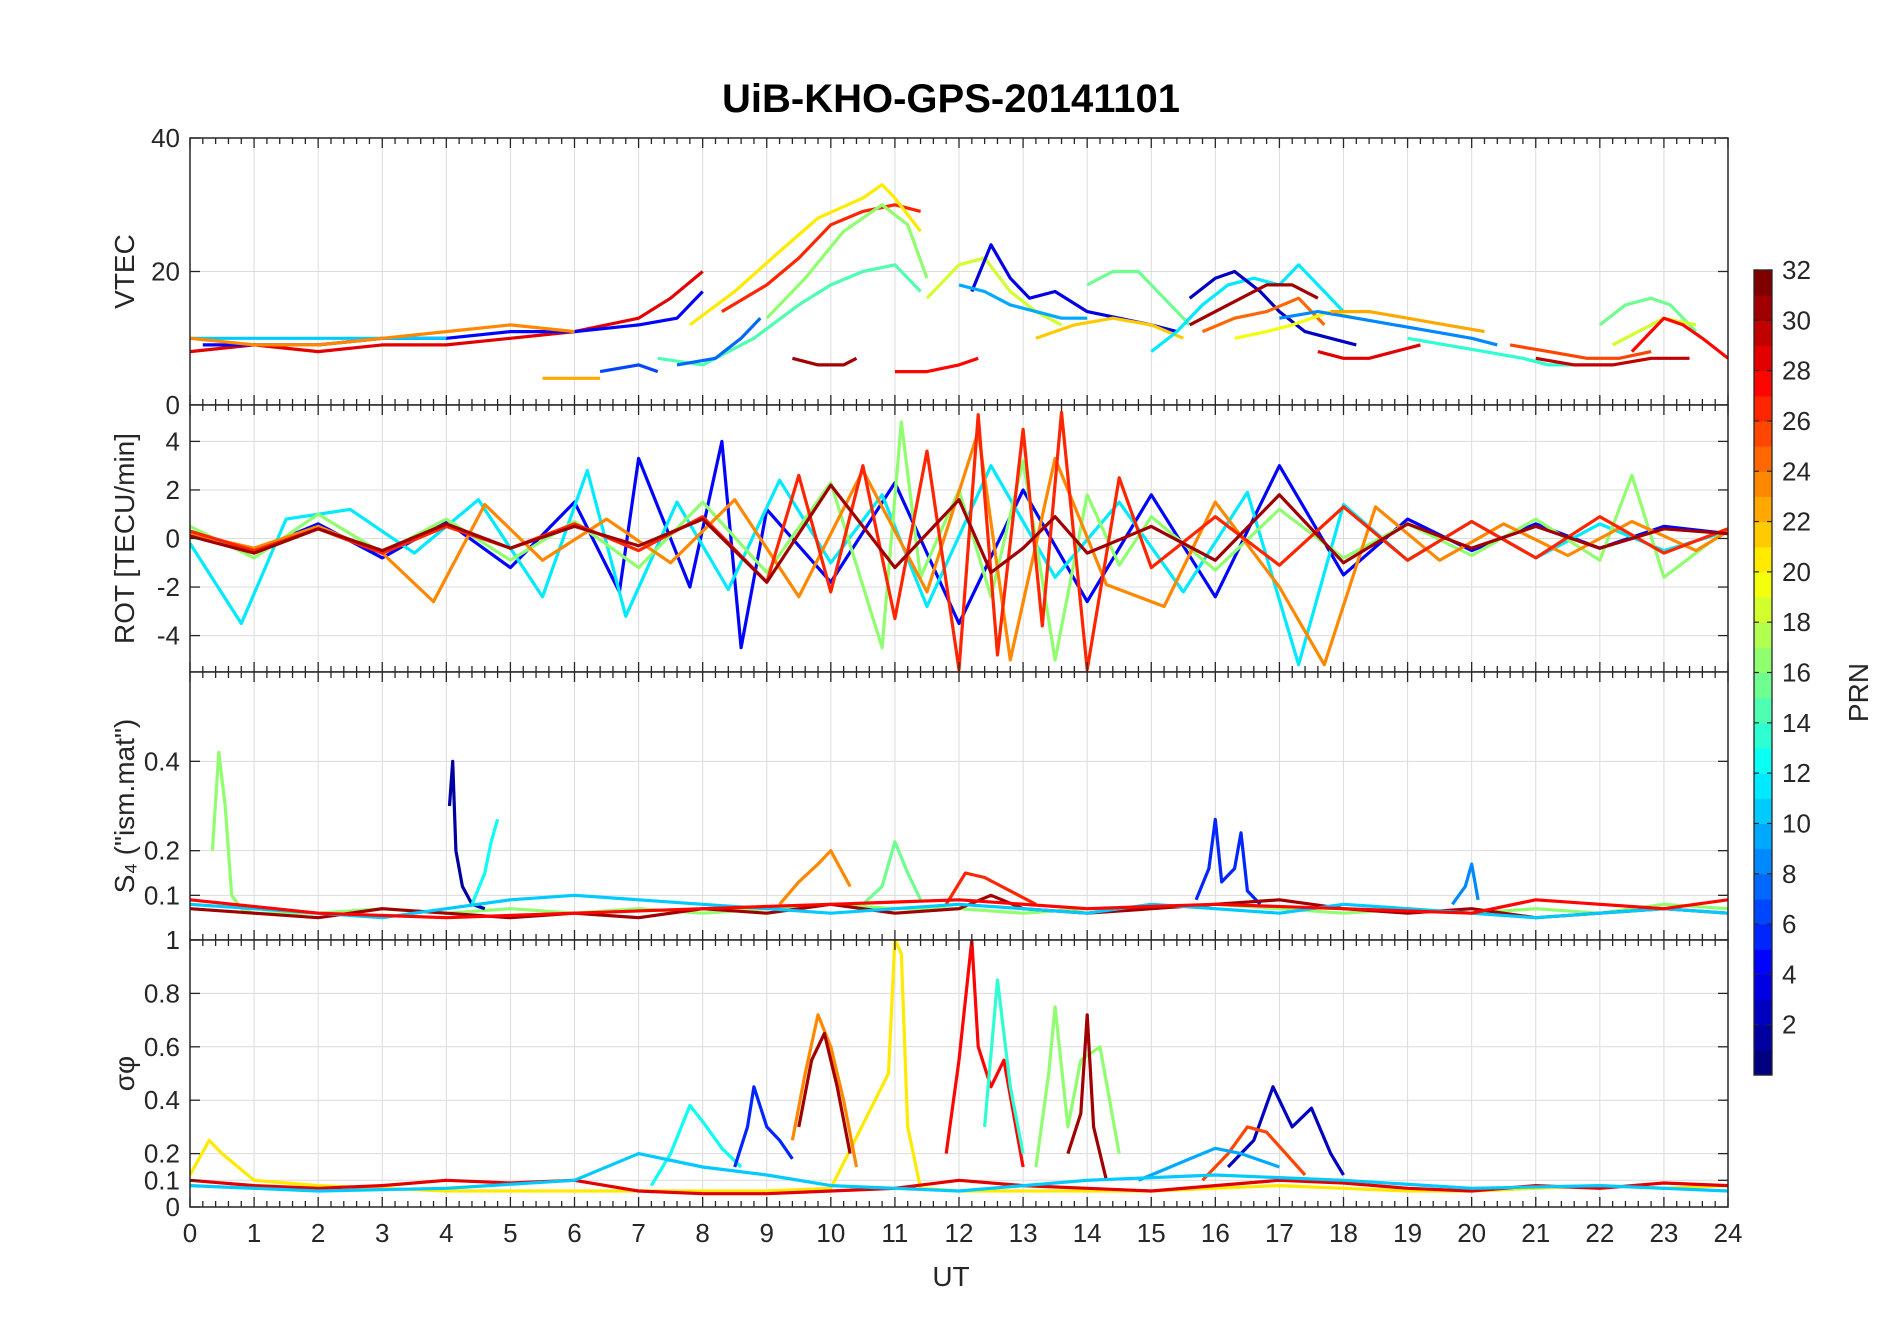  Describe the element at coordinates (173, 441) in the screenshot. I see `y-tick-label: 4` at that location.